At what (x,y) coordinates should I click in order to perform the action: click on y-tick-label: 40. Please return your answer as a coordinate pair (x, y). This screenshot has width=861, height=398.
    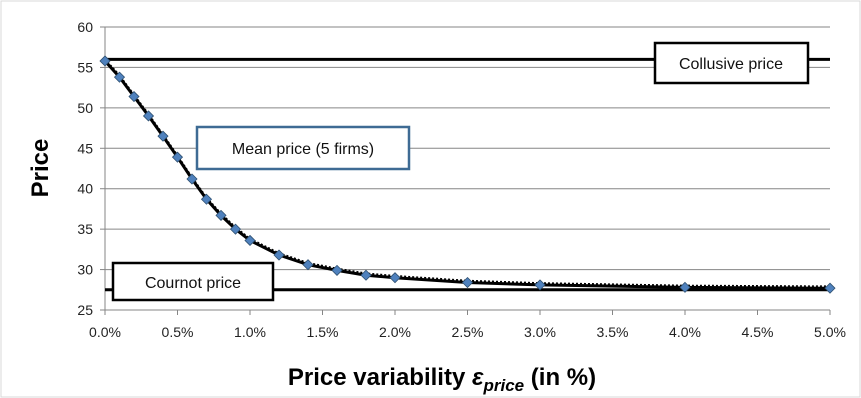
    Looking at the image, I should click on (85, 189).